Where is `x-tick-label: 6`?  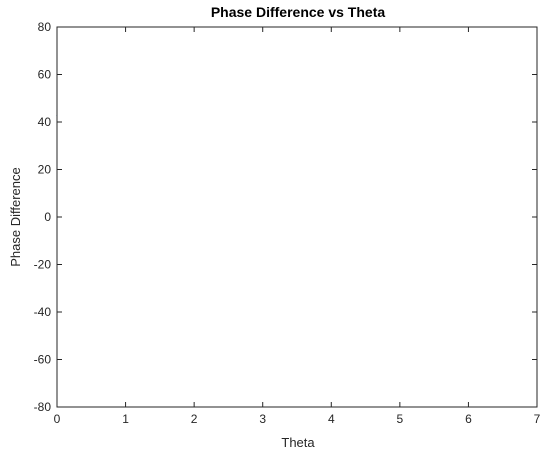 x-tick-label: 6 is located at coordinates (468, 419).